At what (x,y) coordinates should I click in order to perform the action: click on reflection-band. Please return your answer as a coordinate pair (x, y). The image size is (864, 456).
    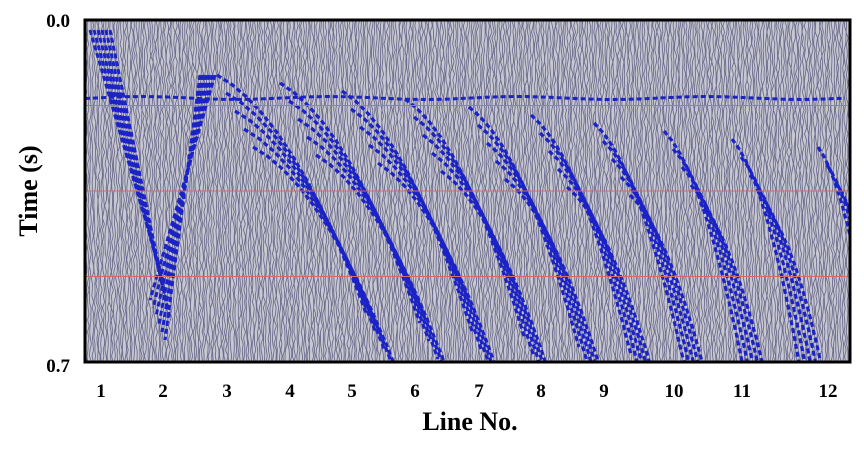
    Looking at the image, I should click on (465, 98).